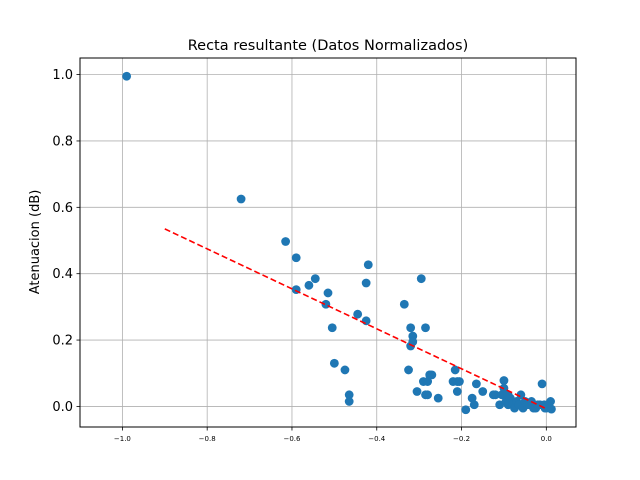  What do you see at coordinates (122, 439) in the screenshot?
I see `x-tick-label-0: −1.0` at bounding box center [122, 439].